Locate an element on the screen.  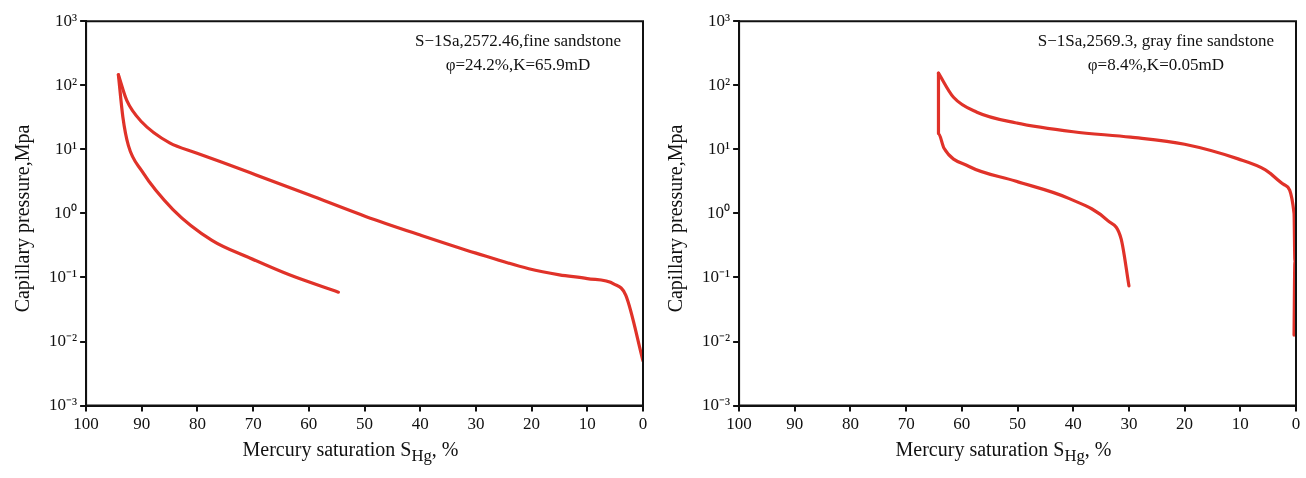
annotation: φ=8.4%,K=0.05mD is located at coordinates (1155, 65).